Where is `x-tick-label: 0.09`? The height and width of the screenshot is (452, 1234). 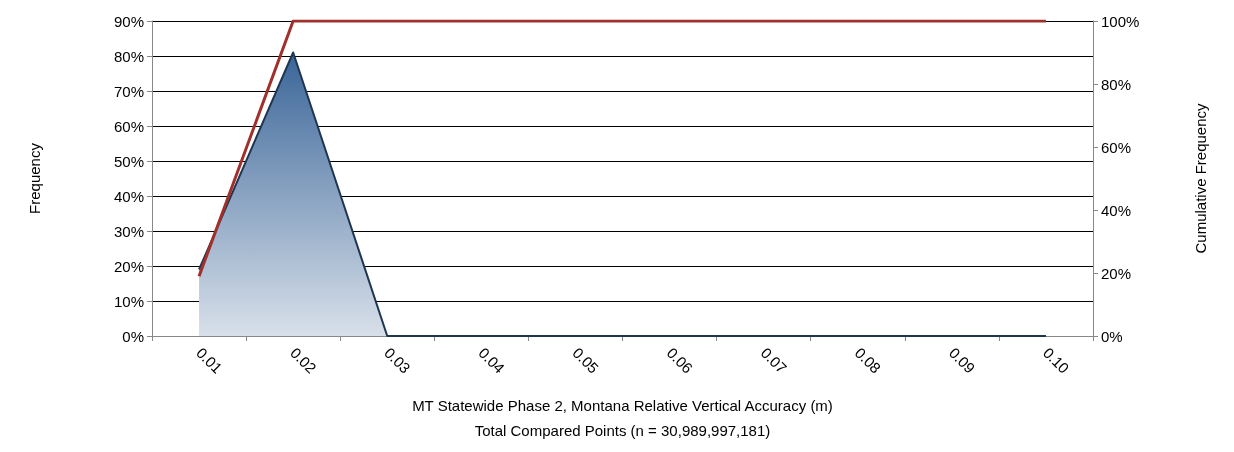 x-tick-label: 0.09 is located at coordinates (962, 360).